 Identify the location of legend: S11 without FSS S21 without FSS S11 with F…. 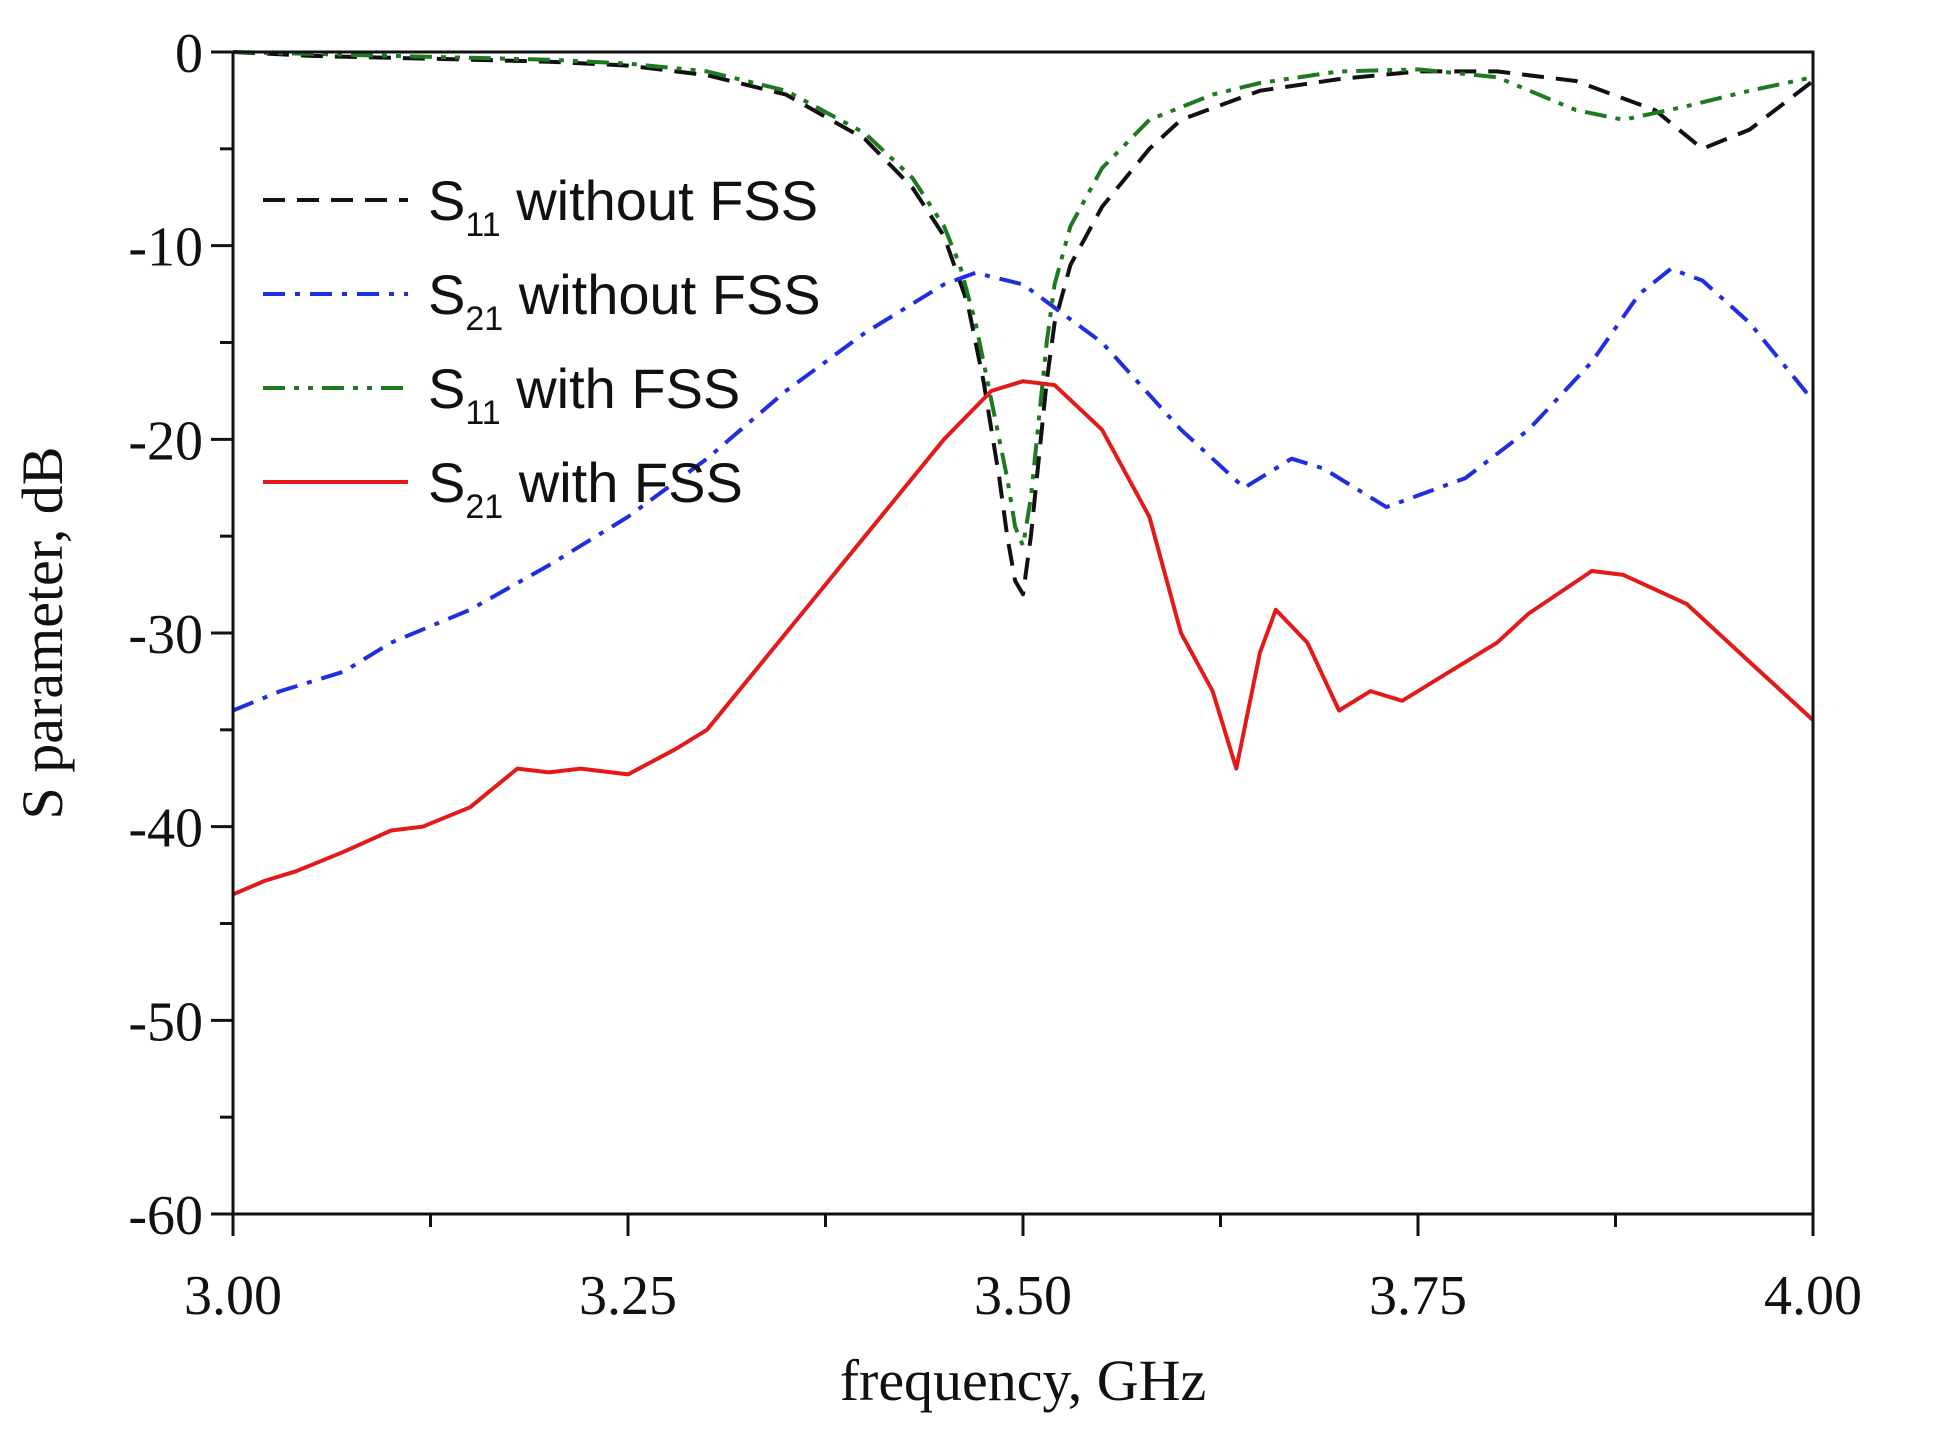
(542, 347).